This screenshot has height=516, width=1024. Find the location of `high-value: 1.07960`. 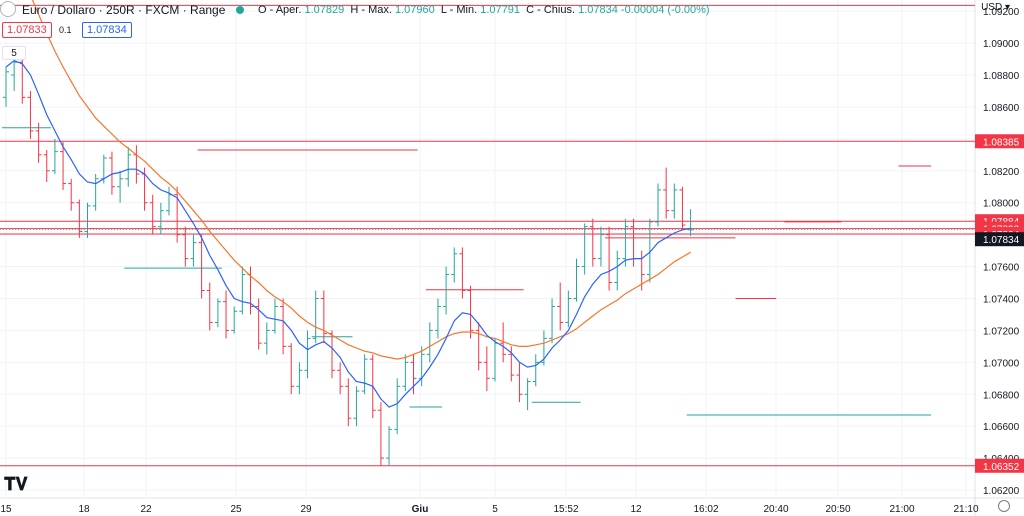

high-value: 1.07960 is located at coordinates (415, 10).